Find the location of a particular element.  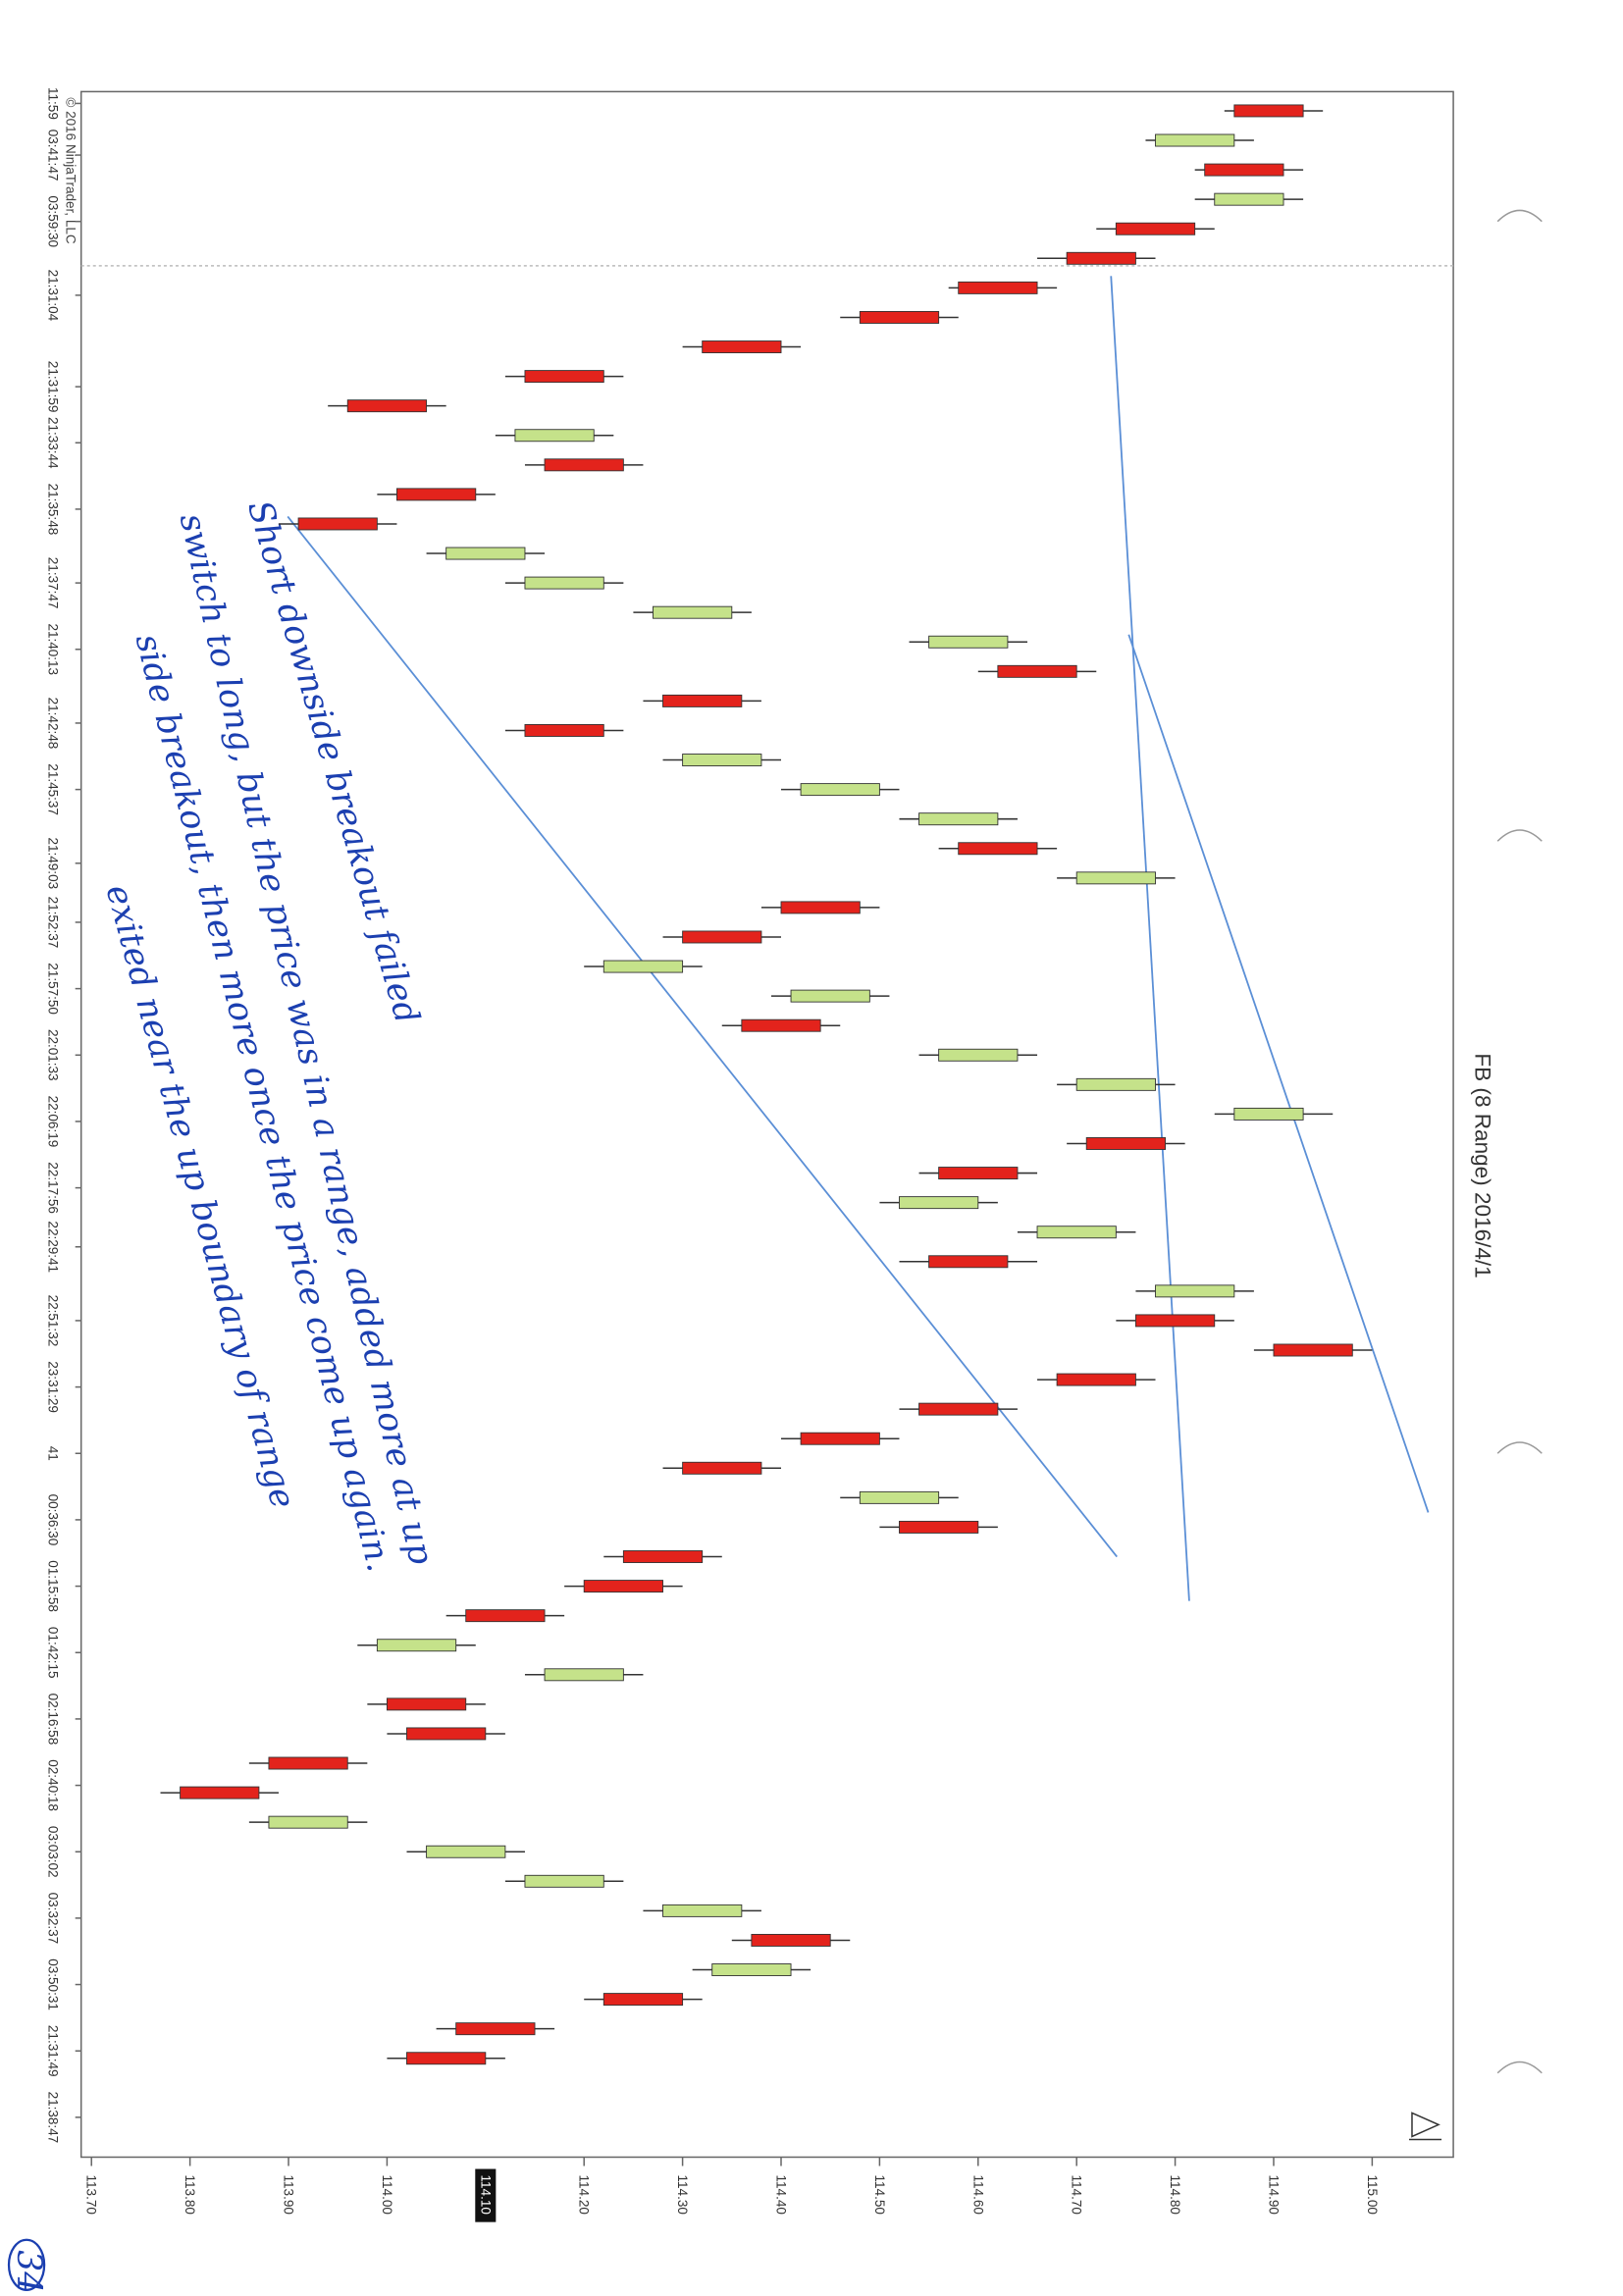

price-tick-label: 113.70 is located at coordinates (91, 2195).